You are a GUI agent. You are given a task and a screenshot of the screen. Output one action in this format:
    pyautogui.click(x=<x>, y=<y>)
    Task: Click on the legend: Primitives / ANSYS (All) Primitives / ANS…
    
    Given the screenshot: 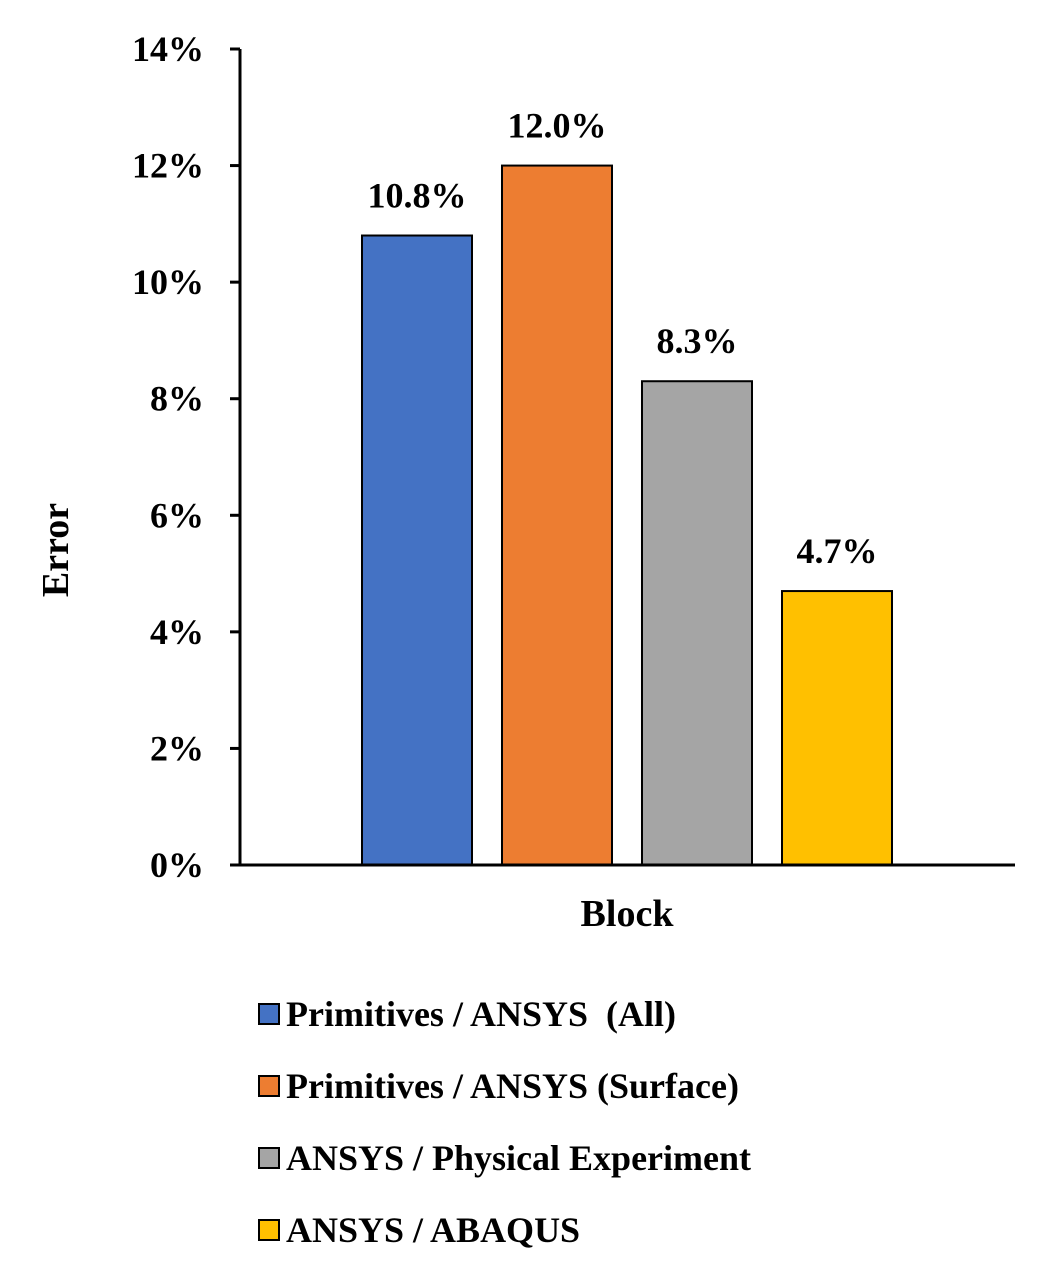 What is the action you would take?
    pyautogui.click(x=504, y=1122)
    